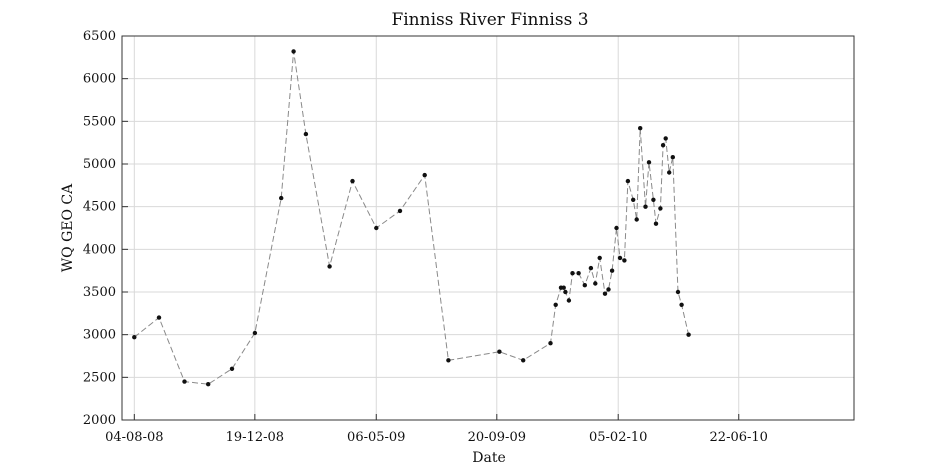 Image resolution: width=945 pixels, height=472 pixels. Describe the element at coordinates (134, 437) in the screenshot. I see `x-tick-label: 04-08-08` at that location.